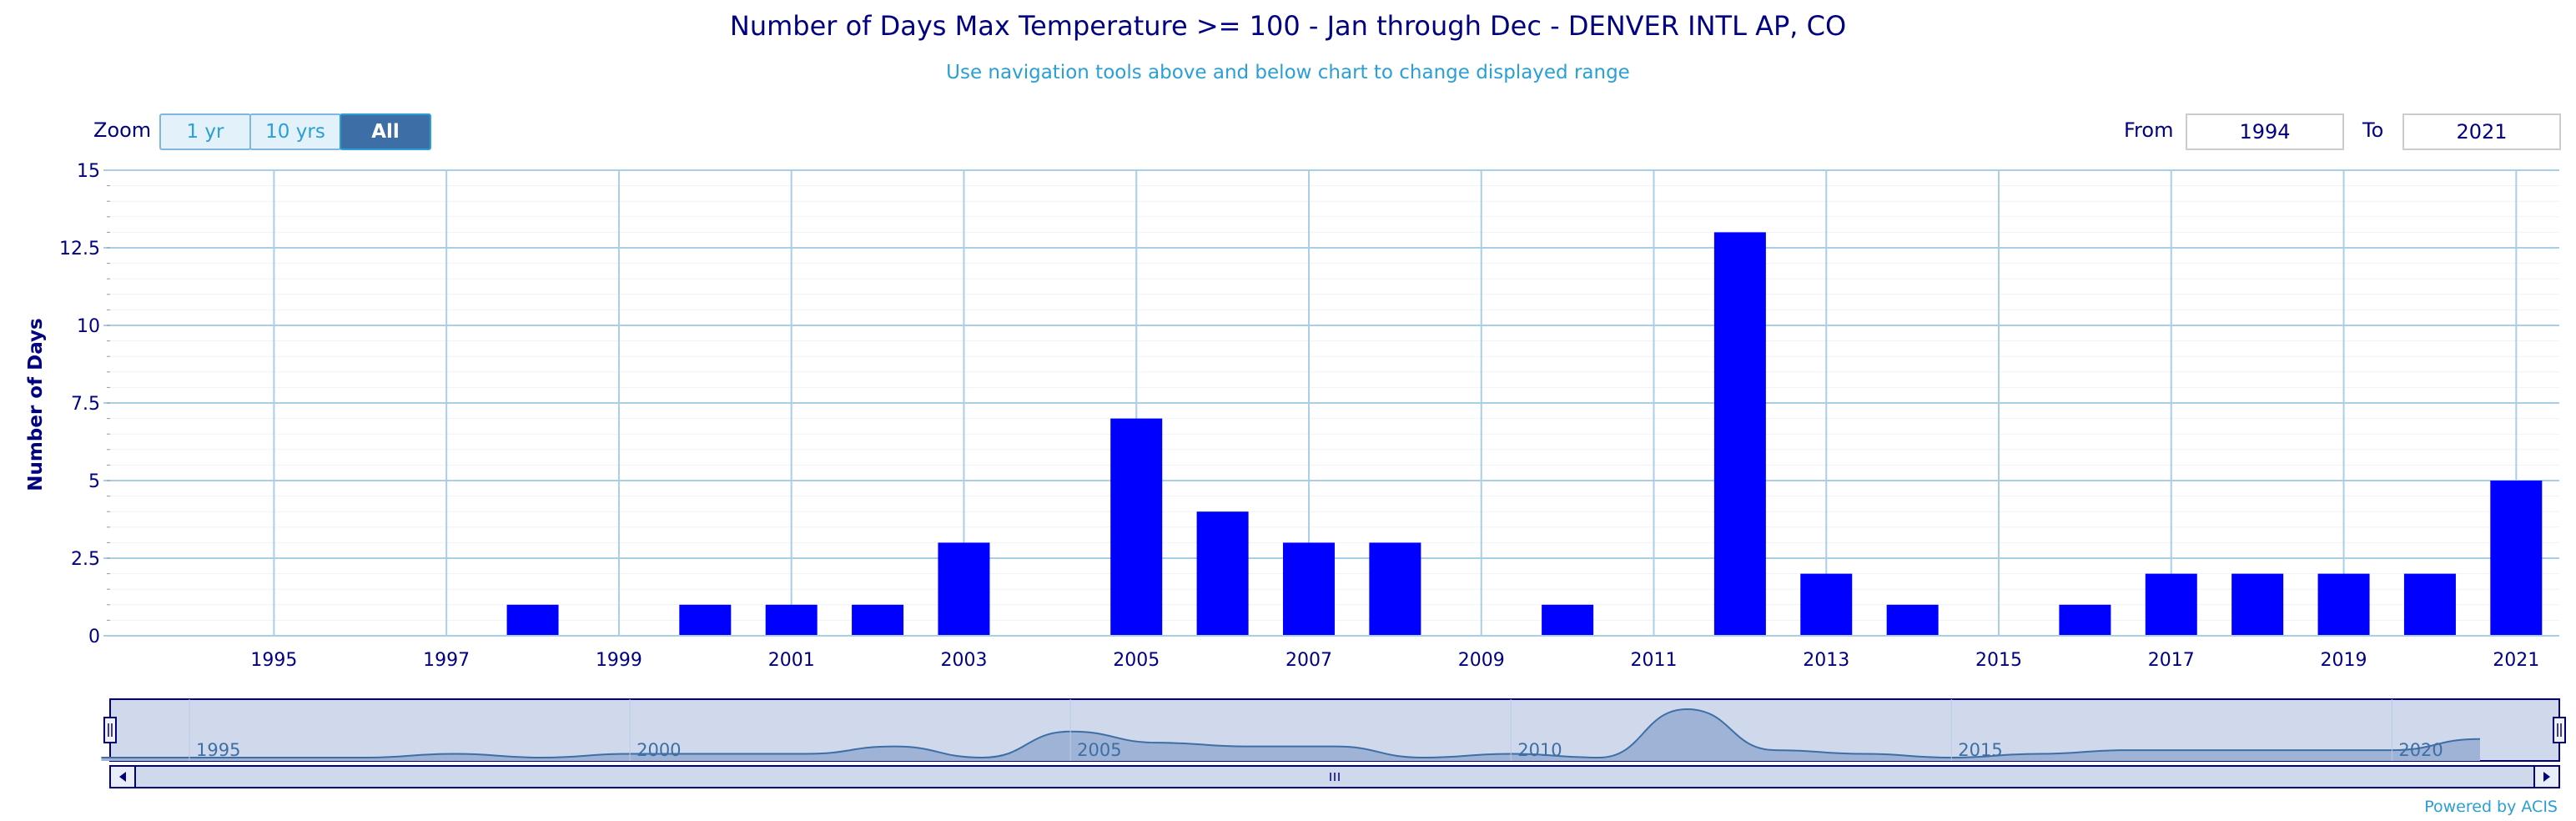 This screenshot has height=821, width=2576. Describe the element at coordinates (1136, 660) in the screenshot. I see `x-tick-label: 2005` at that location.